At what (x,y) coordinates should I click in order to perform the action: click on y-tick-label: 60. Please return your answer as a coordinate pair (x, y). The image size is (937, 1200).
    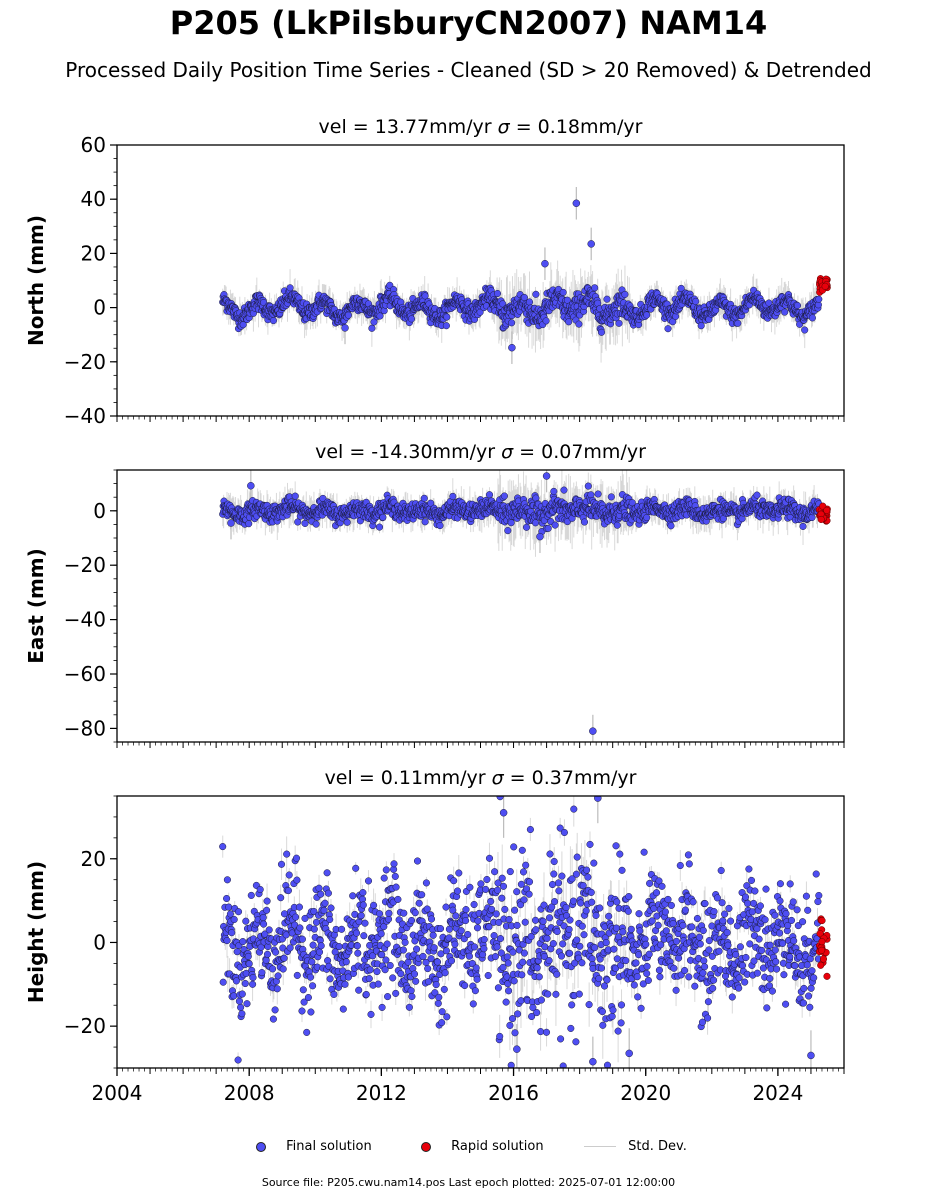
    Looking at the image, I should click on (93, 145).